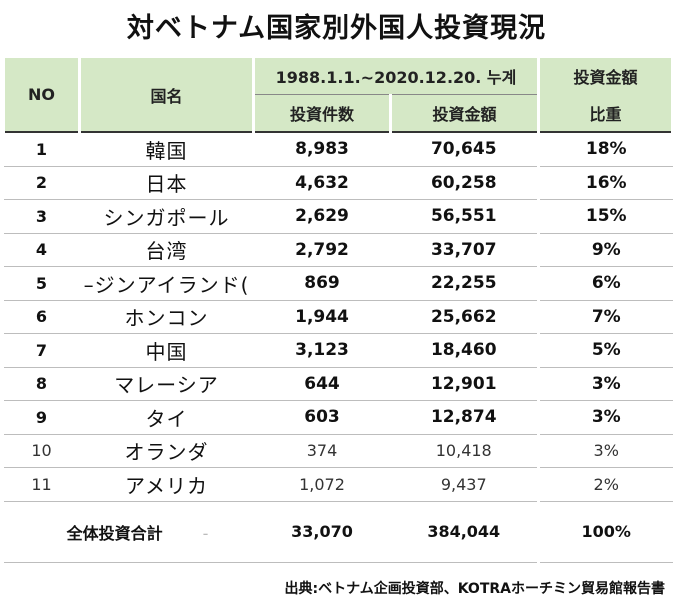  I want to click on table-row: 5 –ジンアイランド(869 22,255 6%, so click(338, 283).